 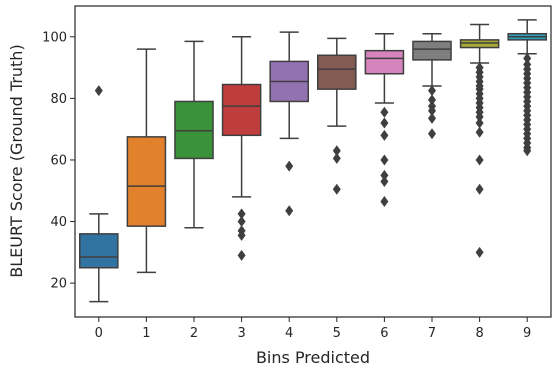 What do you see at coordinates (384, 333) in the screenshot?
I see `x-tick-label-6: 6` at bounding box center [384, 333].